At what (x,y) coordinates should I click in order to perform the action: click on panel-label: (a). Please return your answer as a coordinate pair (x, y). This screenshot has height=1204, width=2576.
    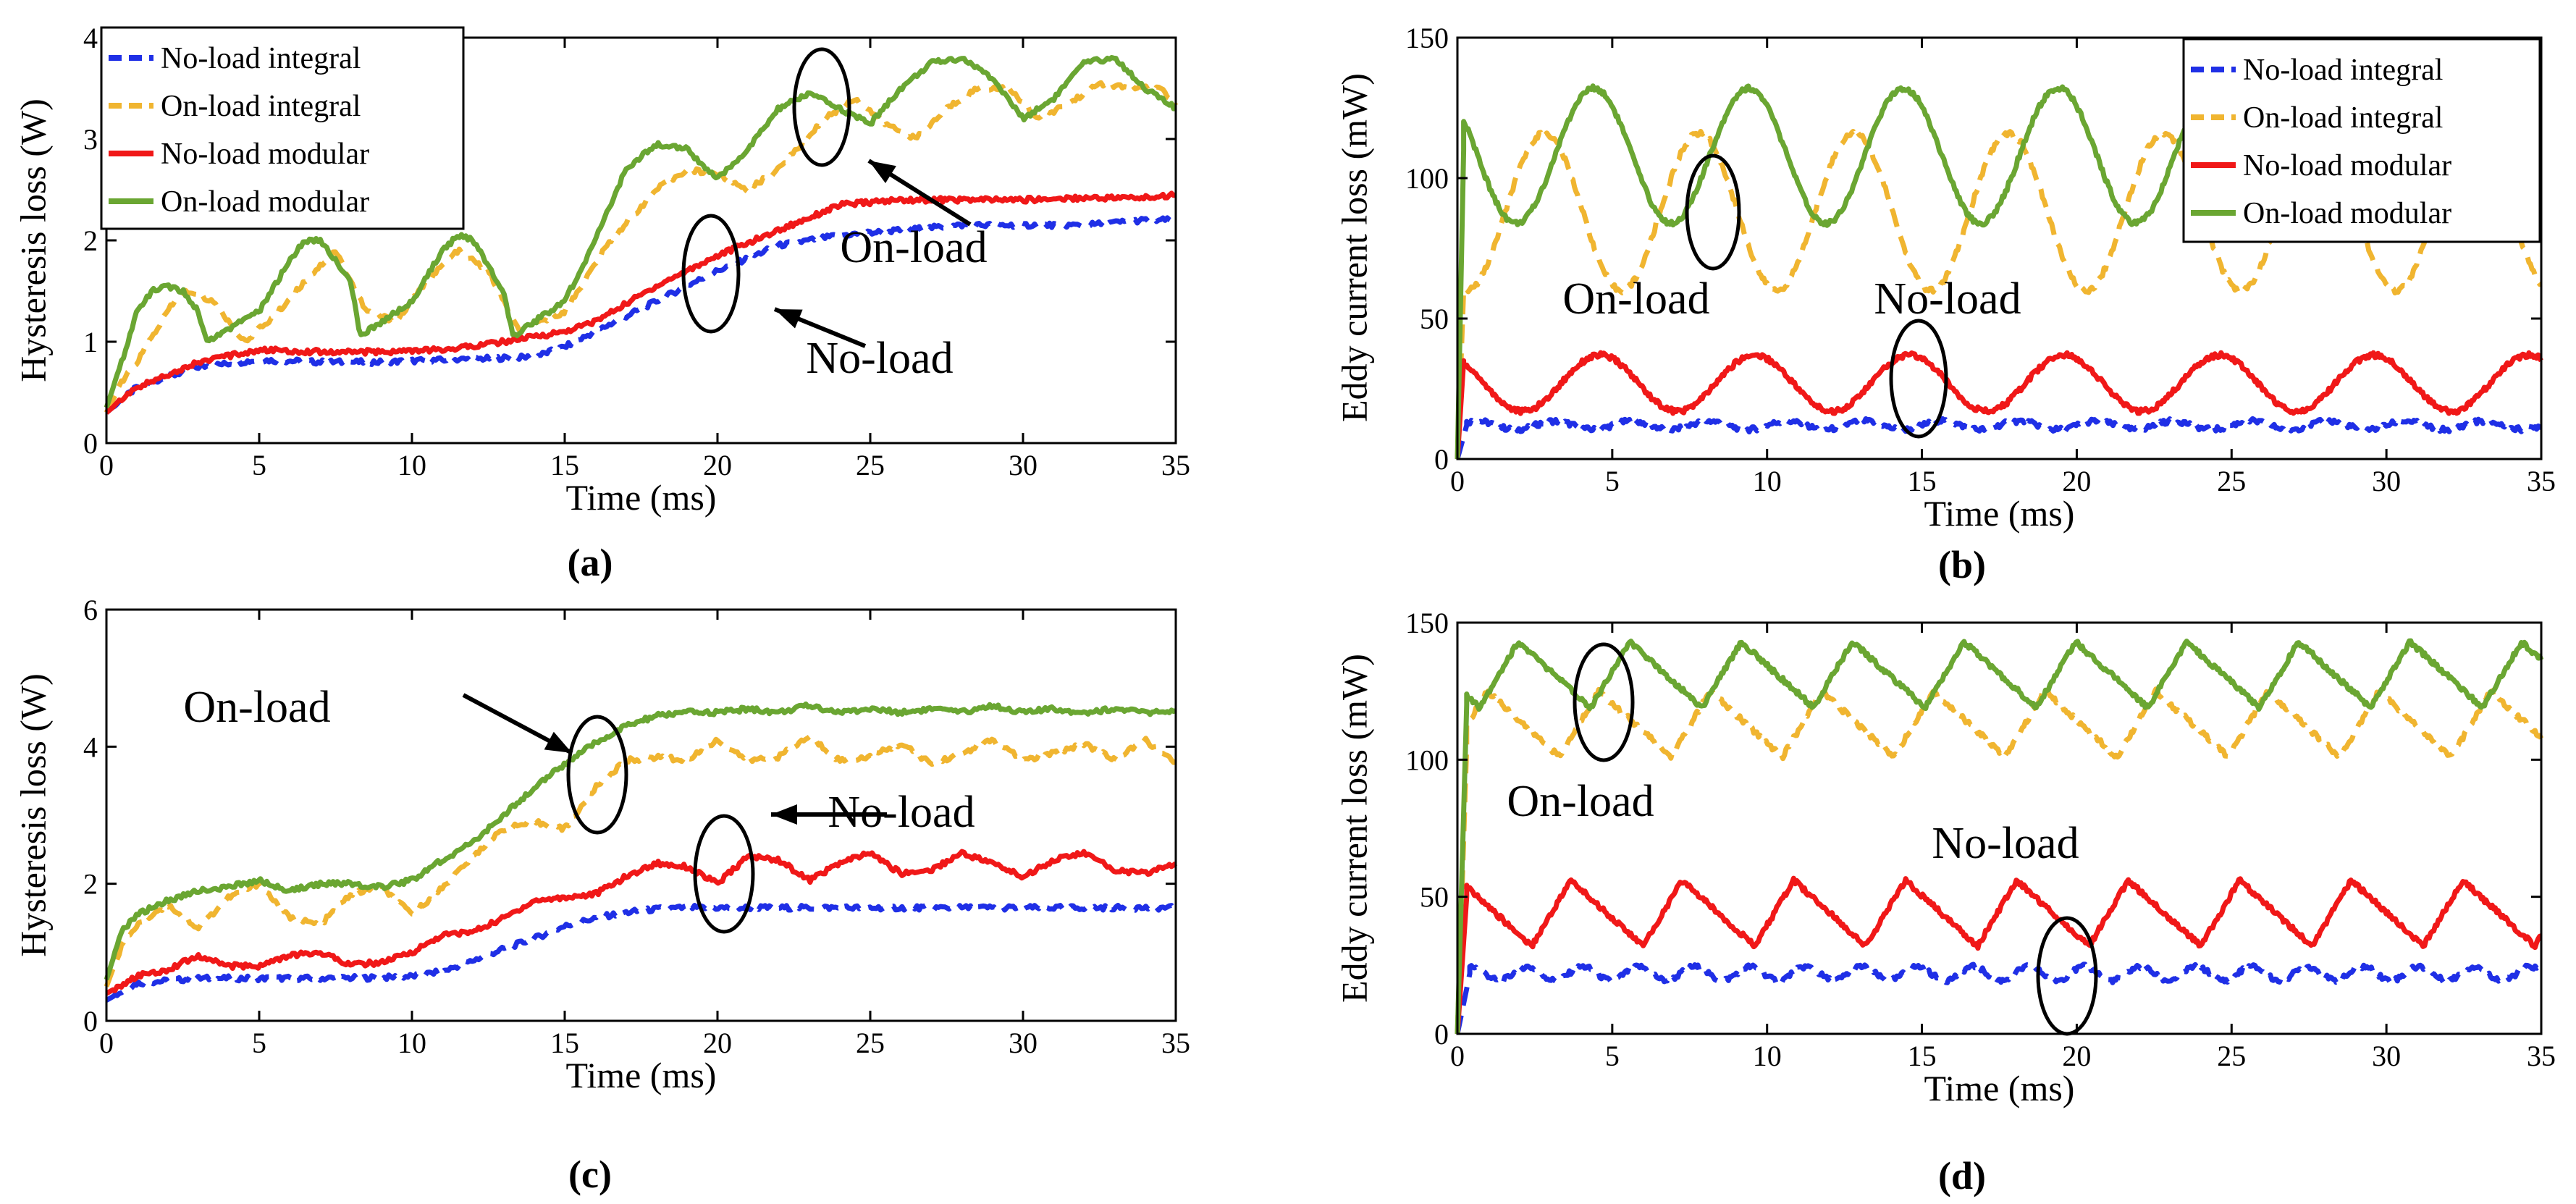
    Looking at the image, I should click on (590, 562).